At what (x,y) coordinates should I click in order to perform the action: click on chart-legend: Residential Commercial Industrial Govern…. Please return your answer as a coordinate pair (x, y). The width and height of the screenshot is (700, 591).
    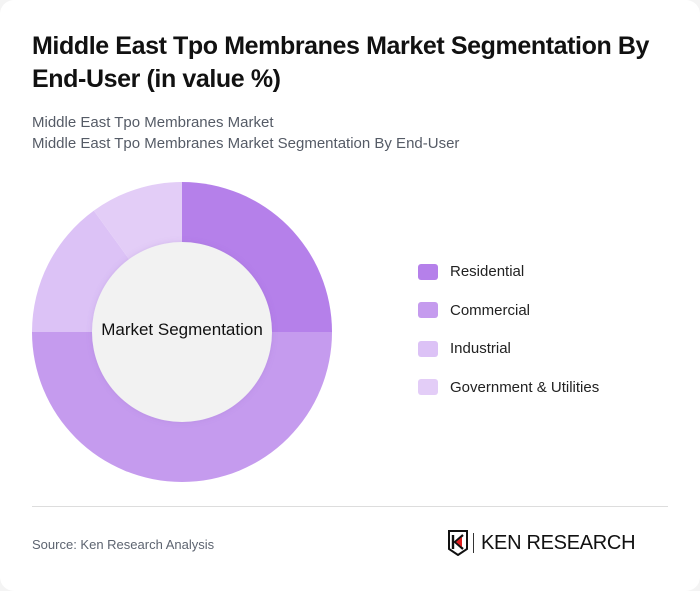
    Looking at the image, I should click on (508, 339).